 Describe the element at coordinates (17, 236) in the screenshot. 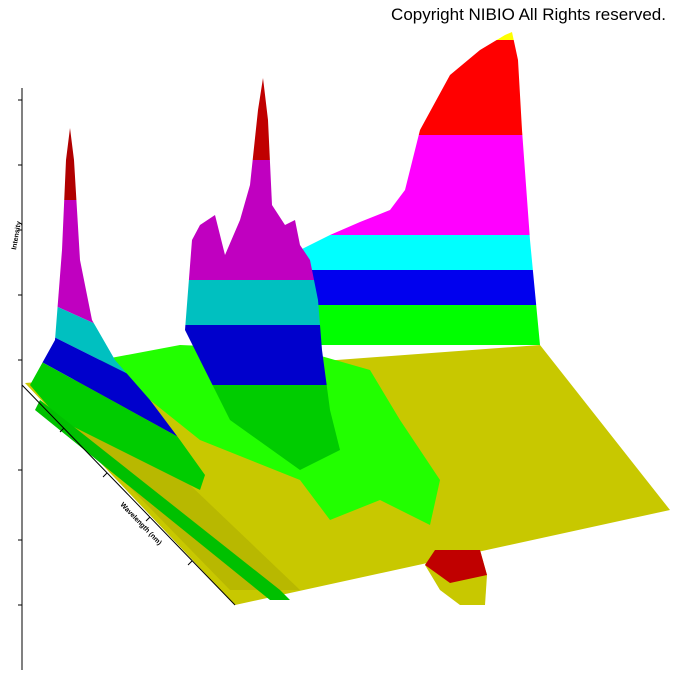

I see `z-axis-label: Intensity` at that location.